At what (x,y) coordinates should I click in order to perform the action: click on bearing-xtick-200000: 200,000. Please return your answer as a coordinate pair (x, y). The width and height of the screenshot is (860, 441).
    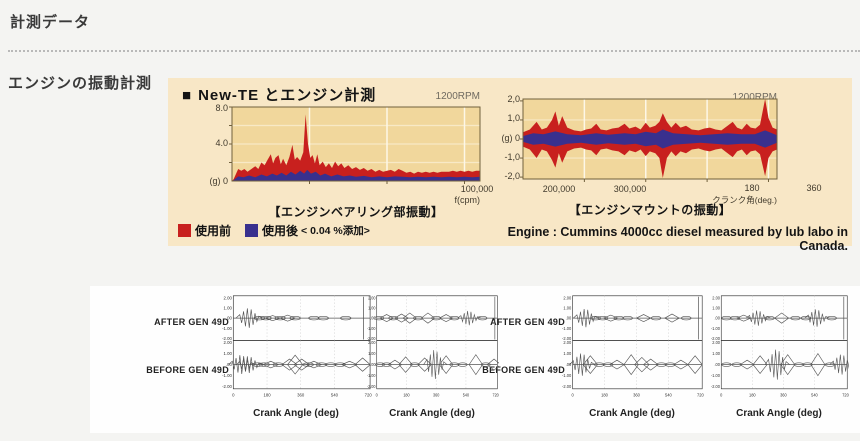
    Looking at the image, I should click on (559, 189).